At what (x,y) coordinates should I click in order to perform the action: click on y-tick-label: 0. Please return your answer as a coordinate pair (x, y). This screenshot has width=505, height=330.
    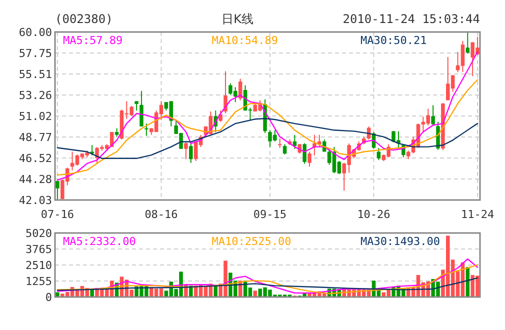
    Looking at the image, I should click on (48, 297).